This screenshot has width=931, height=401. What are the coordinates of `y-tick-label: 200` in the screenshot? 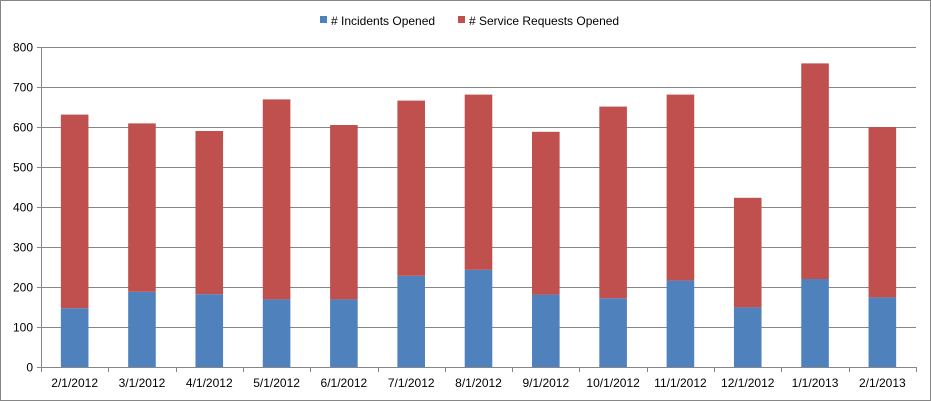 It's located at (23, 288).